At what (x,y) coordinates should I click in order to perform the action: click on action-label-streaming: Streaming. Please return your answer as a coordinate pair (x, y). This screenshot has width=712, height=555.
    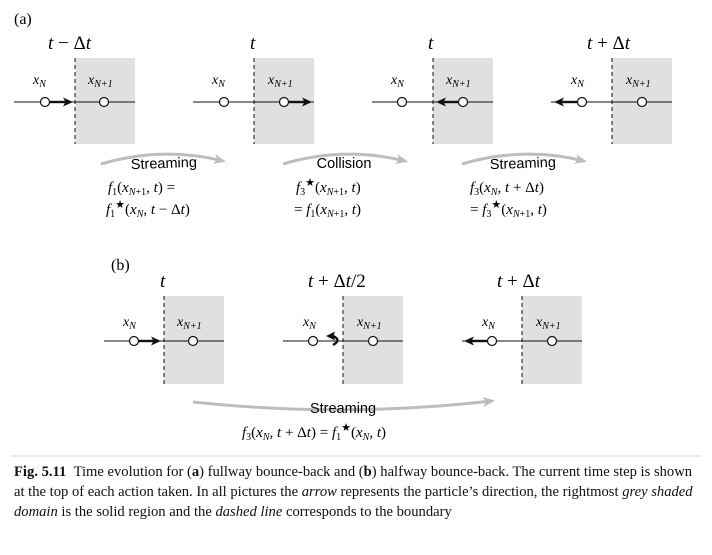
    Looking at the image, I should click on (343, 409).